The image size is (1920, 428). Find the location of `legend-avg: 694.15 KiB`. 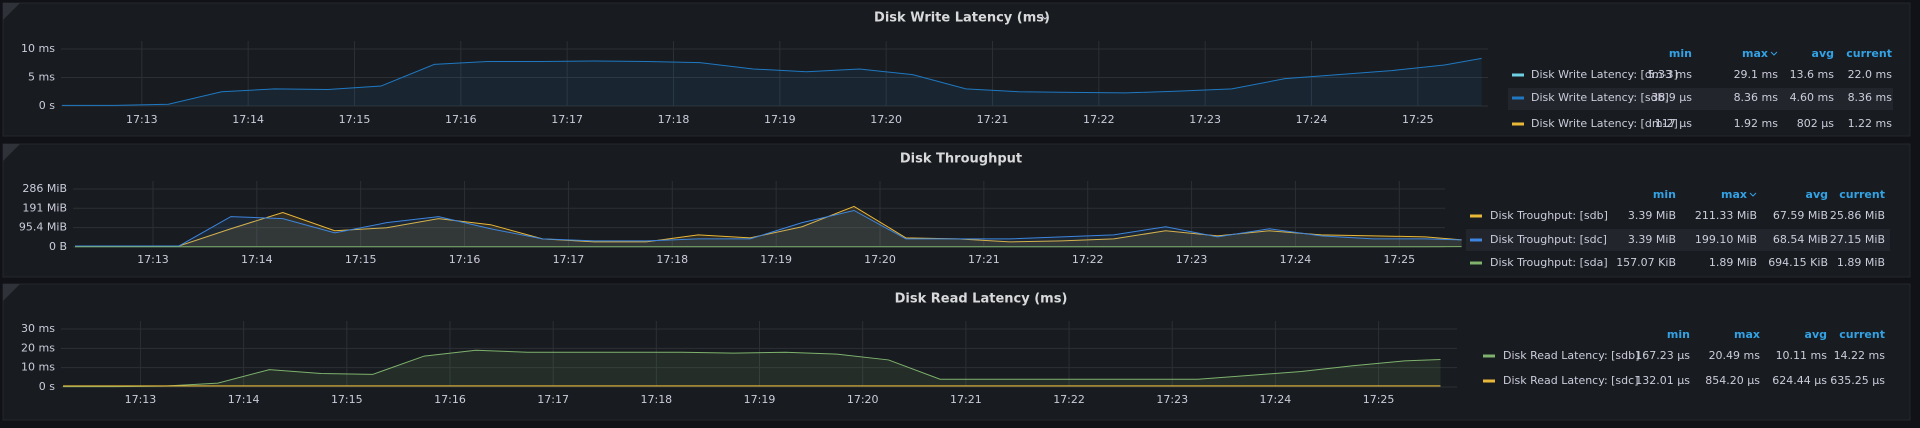

legend-avg: 694.15 KiB is located at coordinates (1798, 262).